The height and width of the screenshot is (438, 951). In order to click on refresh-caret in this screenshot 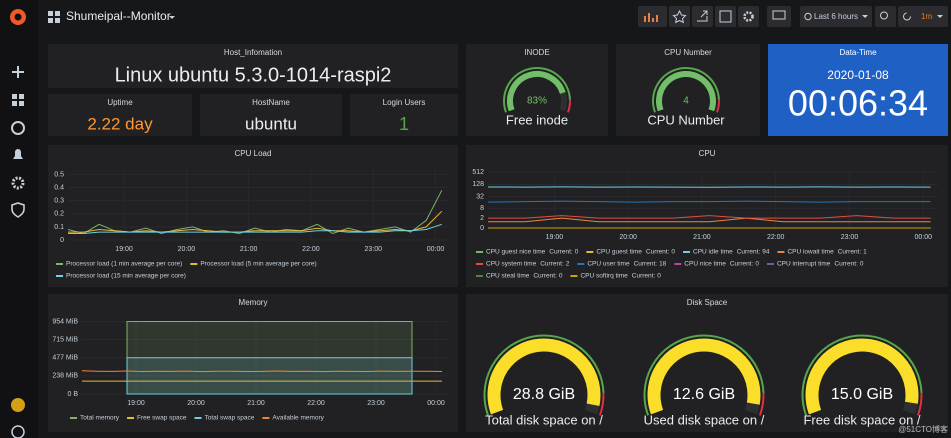, I will do `click(940, 16)`.